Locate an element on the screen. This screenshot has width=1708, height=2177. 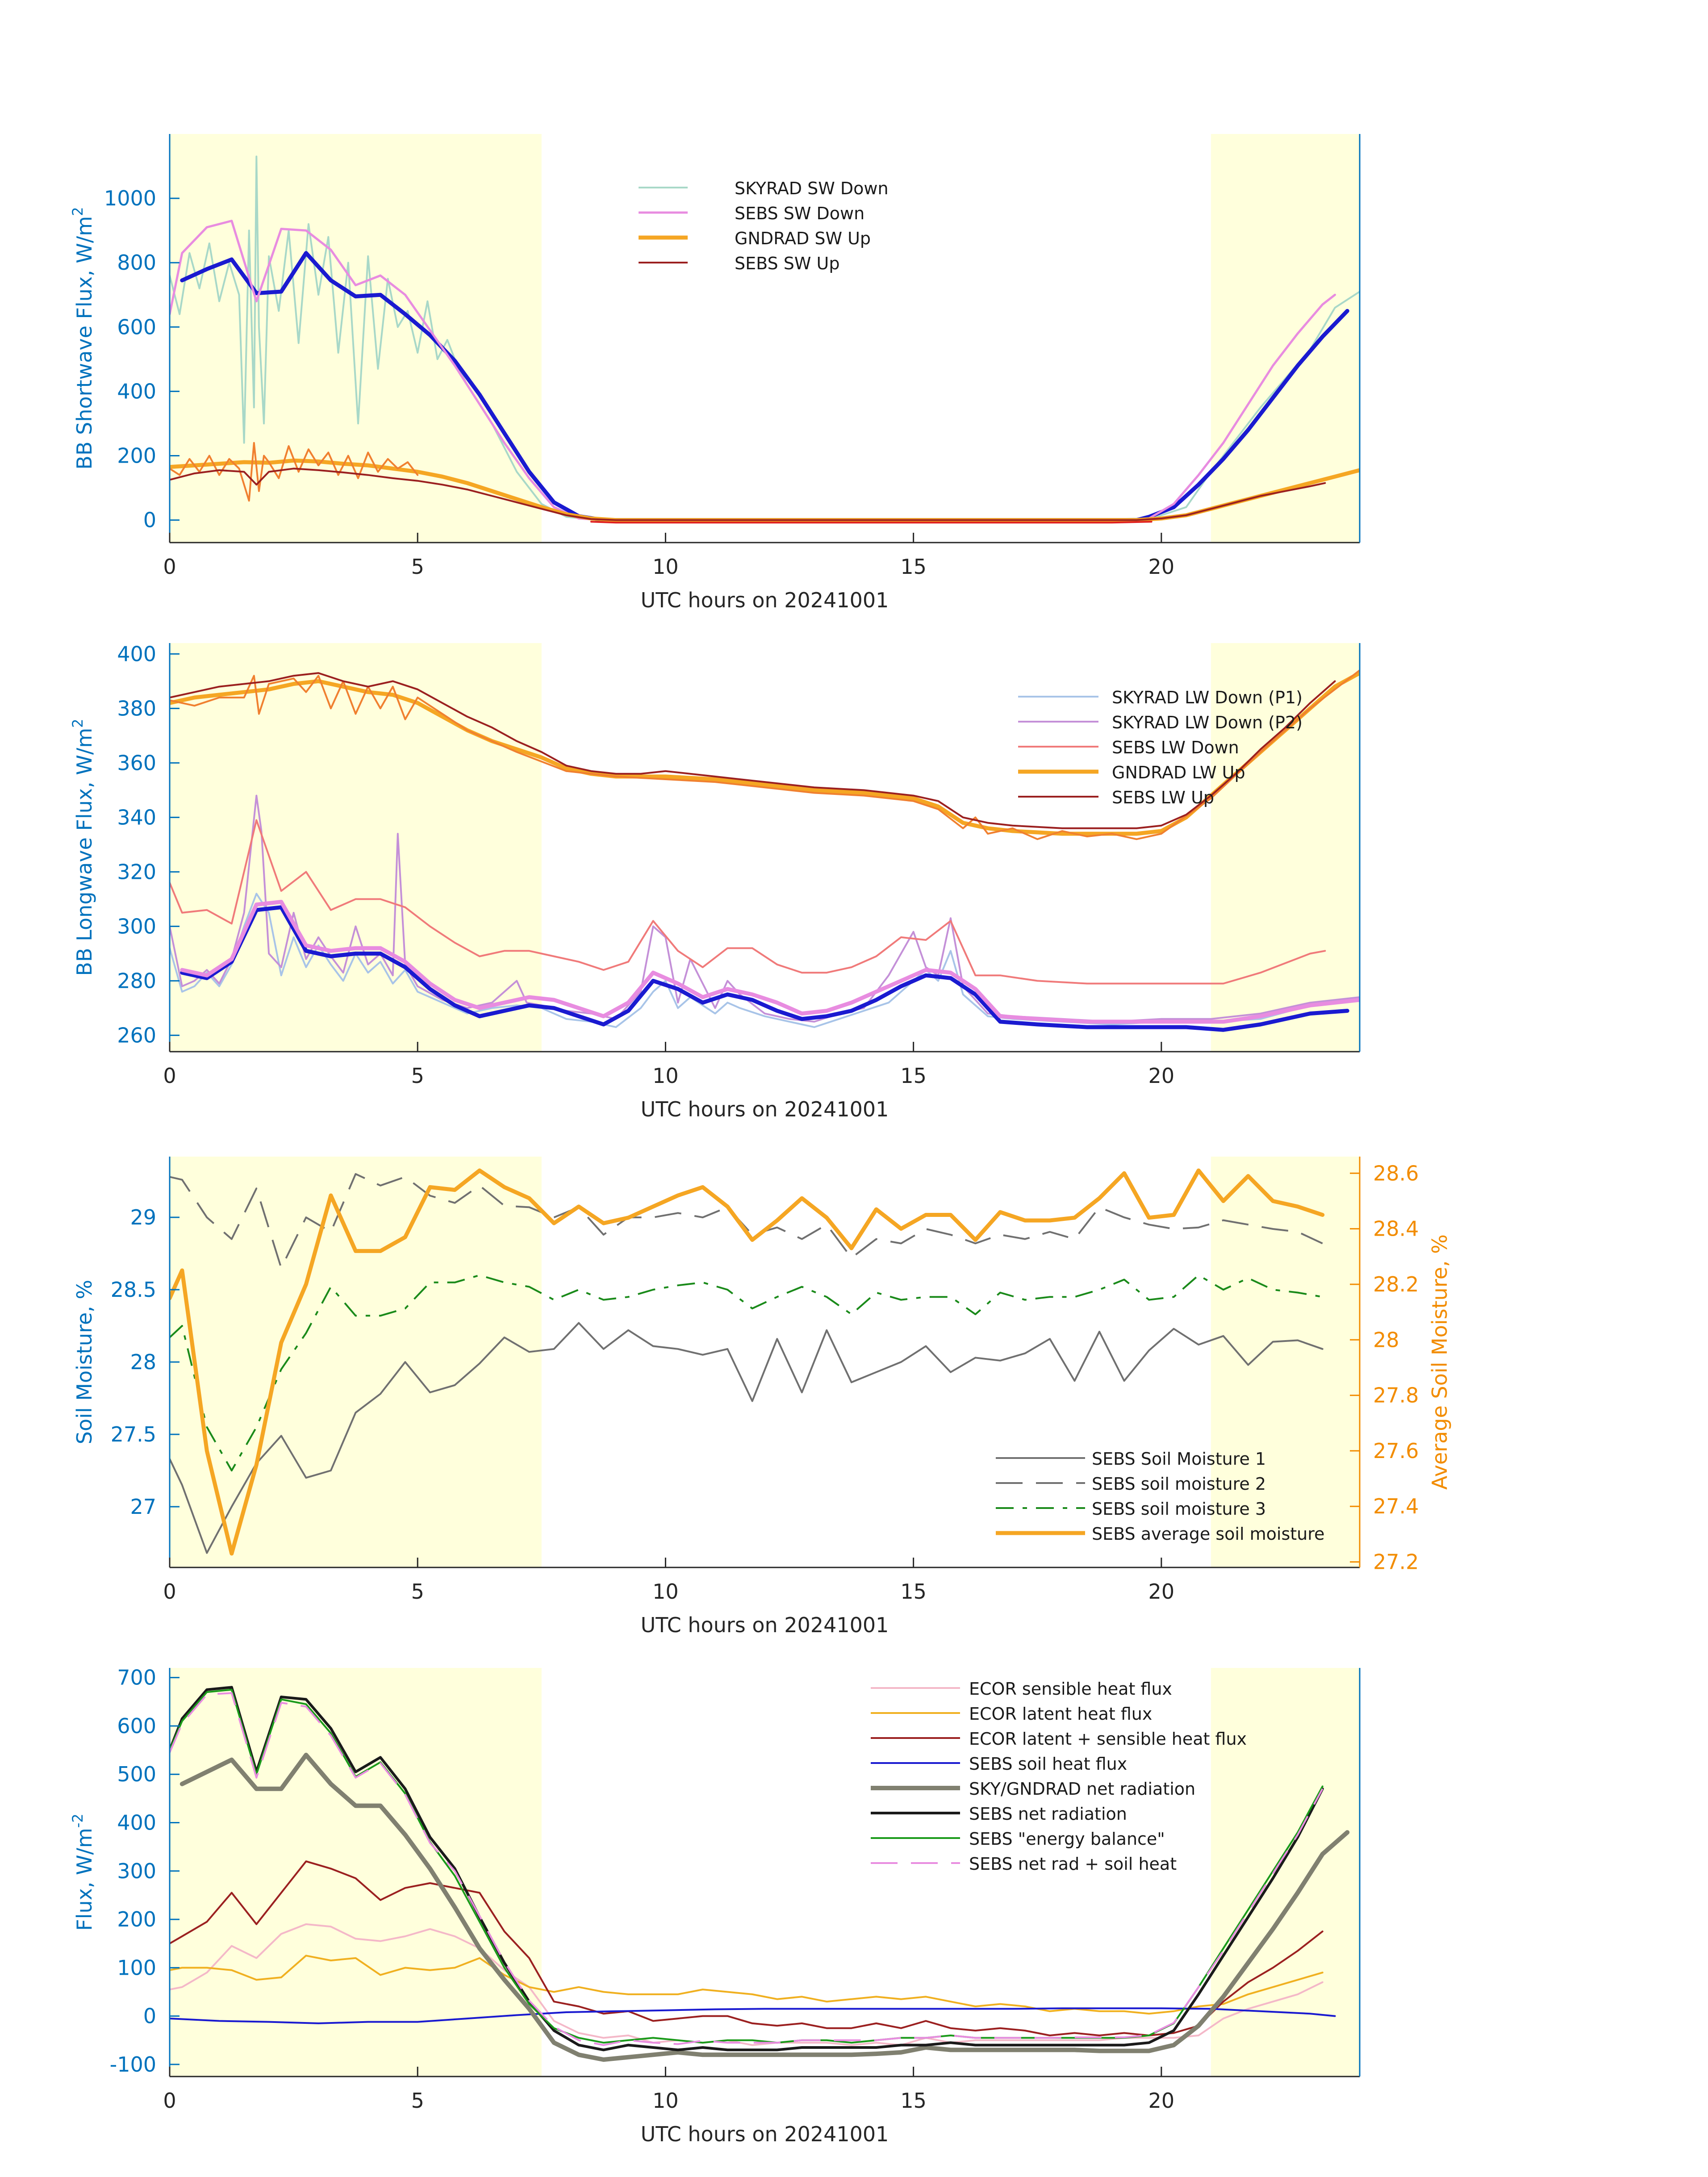
y-tick-label: 1000 is located at coordinates (130, 198).